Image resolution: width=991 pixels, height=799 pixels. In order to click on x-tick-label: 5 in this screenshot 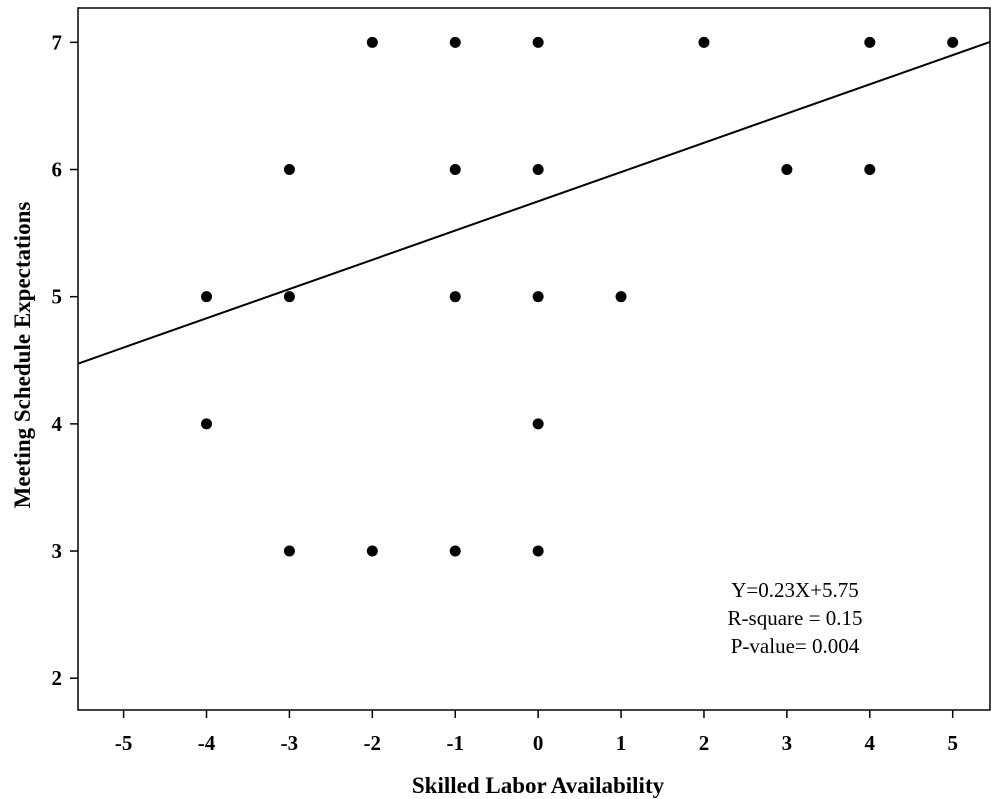, I will do `click(952, 743)`.